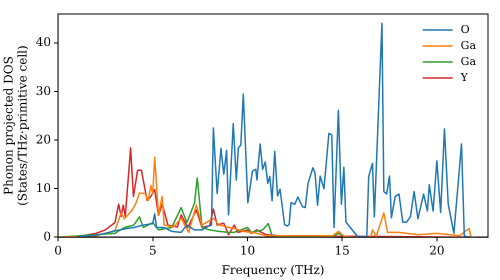  What do you see at coordinates (44, 42) in the screenshot?
I see `y-tick-label: 40` at bounding box center [44, 42].